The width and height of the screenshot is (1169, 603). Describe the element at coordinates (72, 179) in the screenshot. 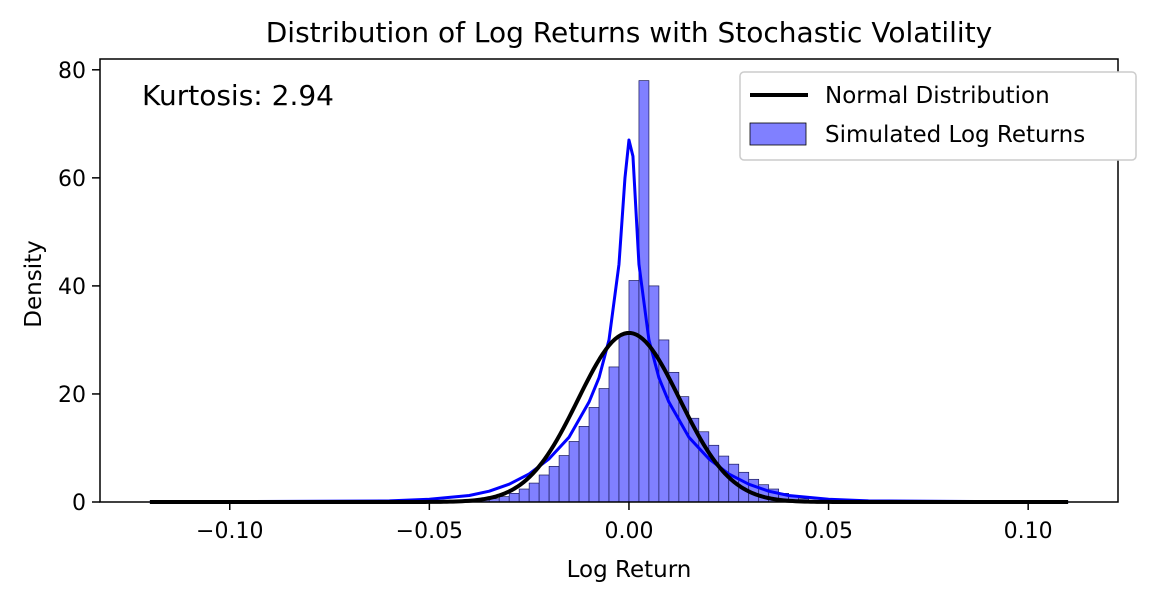

I see `y-tick-label: 60` at that location.